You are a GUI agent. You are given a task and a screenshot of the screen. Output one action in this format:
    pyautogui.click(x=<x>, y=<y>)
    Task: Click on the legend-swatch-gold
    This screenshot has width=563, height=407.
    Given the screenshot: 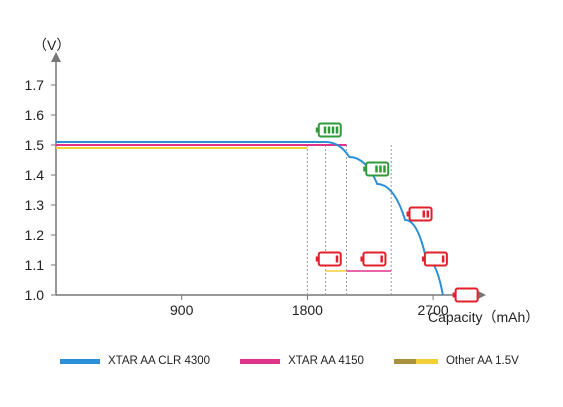 What is the action you would take?
    pyautogui.click(x=415, y=361)
    